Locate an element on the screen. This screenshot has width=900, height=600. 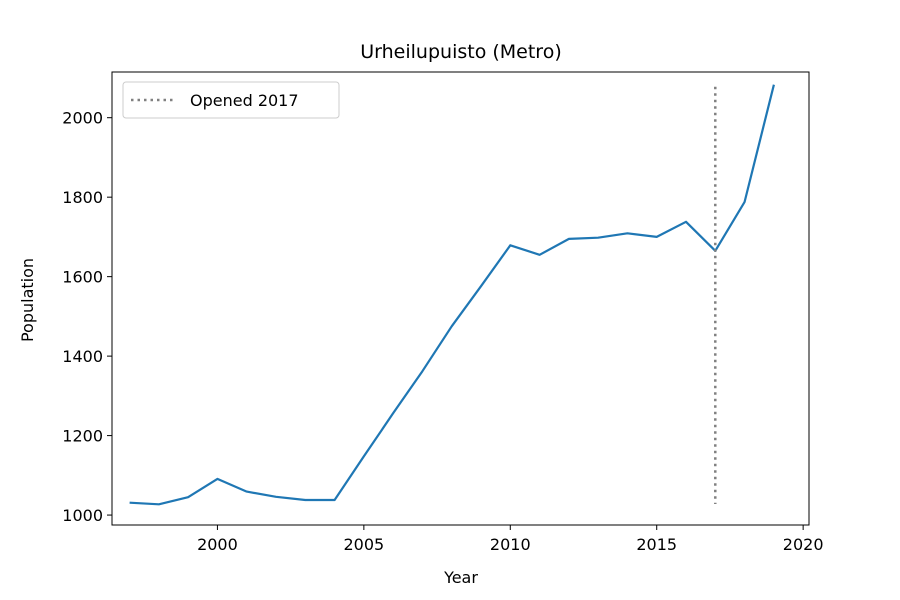
y-tick-label: 1800 is located at coordinates (82, 197).